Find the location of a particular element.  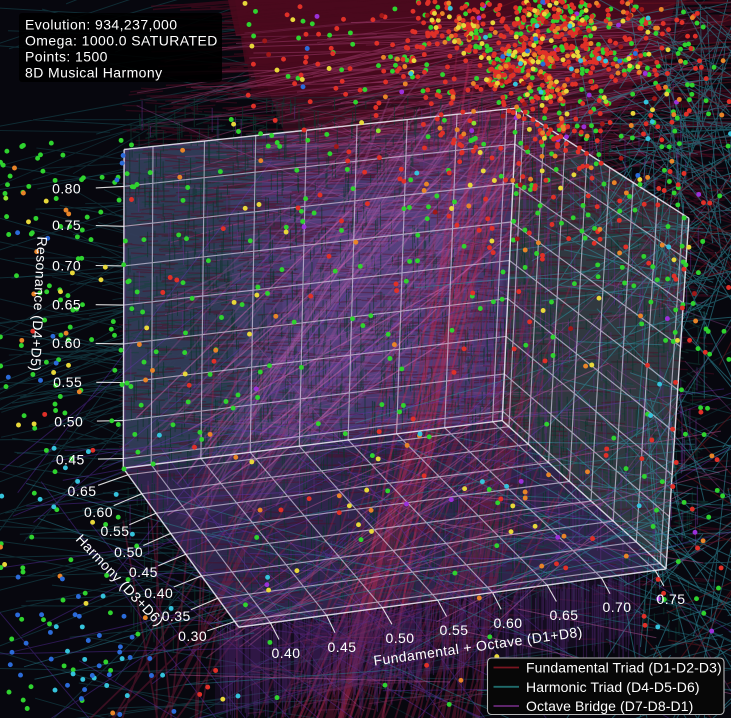

svg-text: 0.30 is located at coordinates (192, 636).